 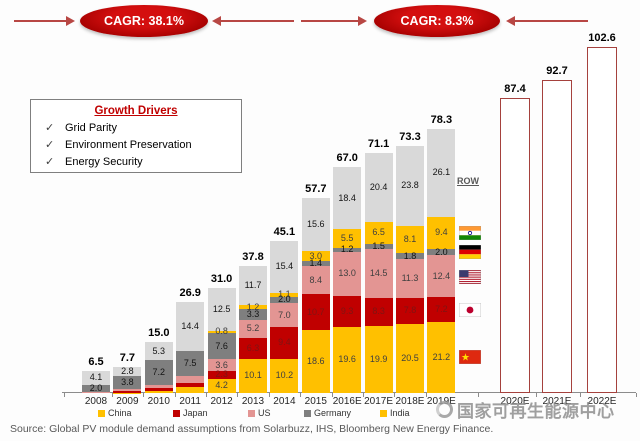 What do you see at coordinates (143, 127) in the screenshot?
I see `growth-driver-item: ✓ Grid Parity` at bounding box center [143, 127].